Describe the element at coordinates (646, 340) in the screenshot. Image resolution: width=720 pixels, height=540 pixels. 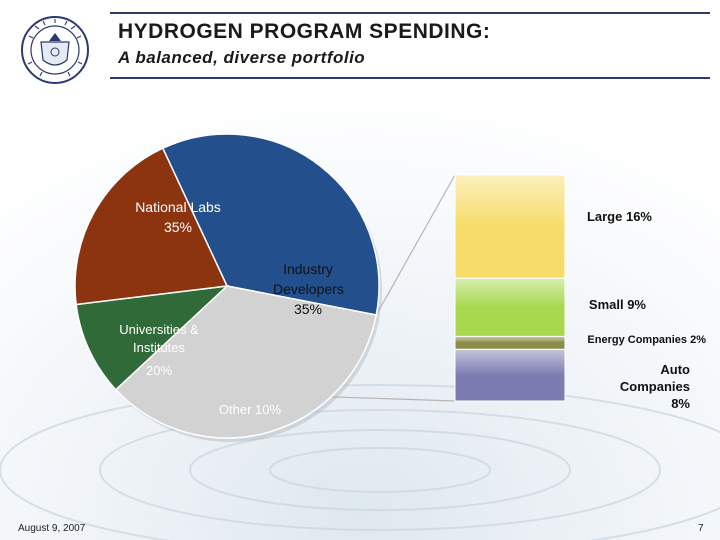
I see `bar-label-energy-companies: Energy Companies 2%` at that location.